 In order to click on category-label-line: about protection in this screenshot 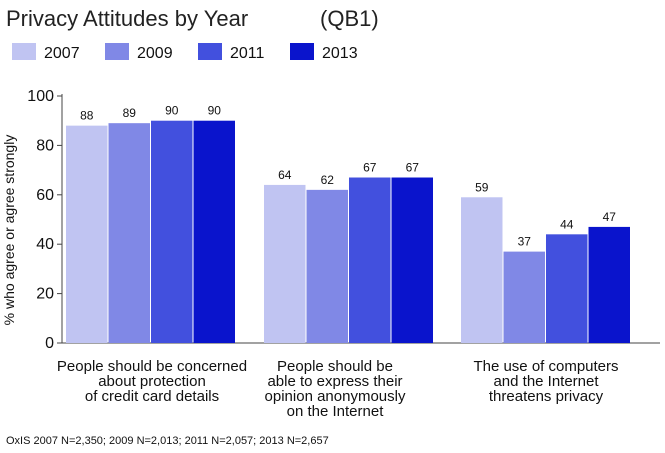, I will do `click(152, 381)`.